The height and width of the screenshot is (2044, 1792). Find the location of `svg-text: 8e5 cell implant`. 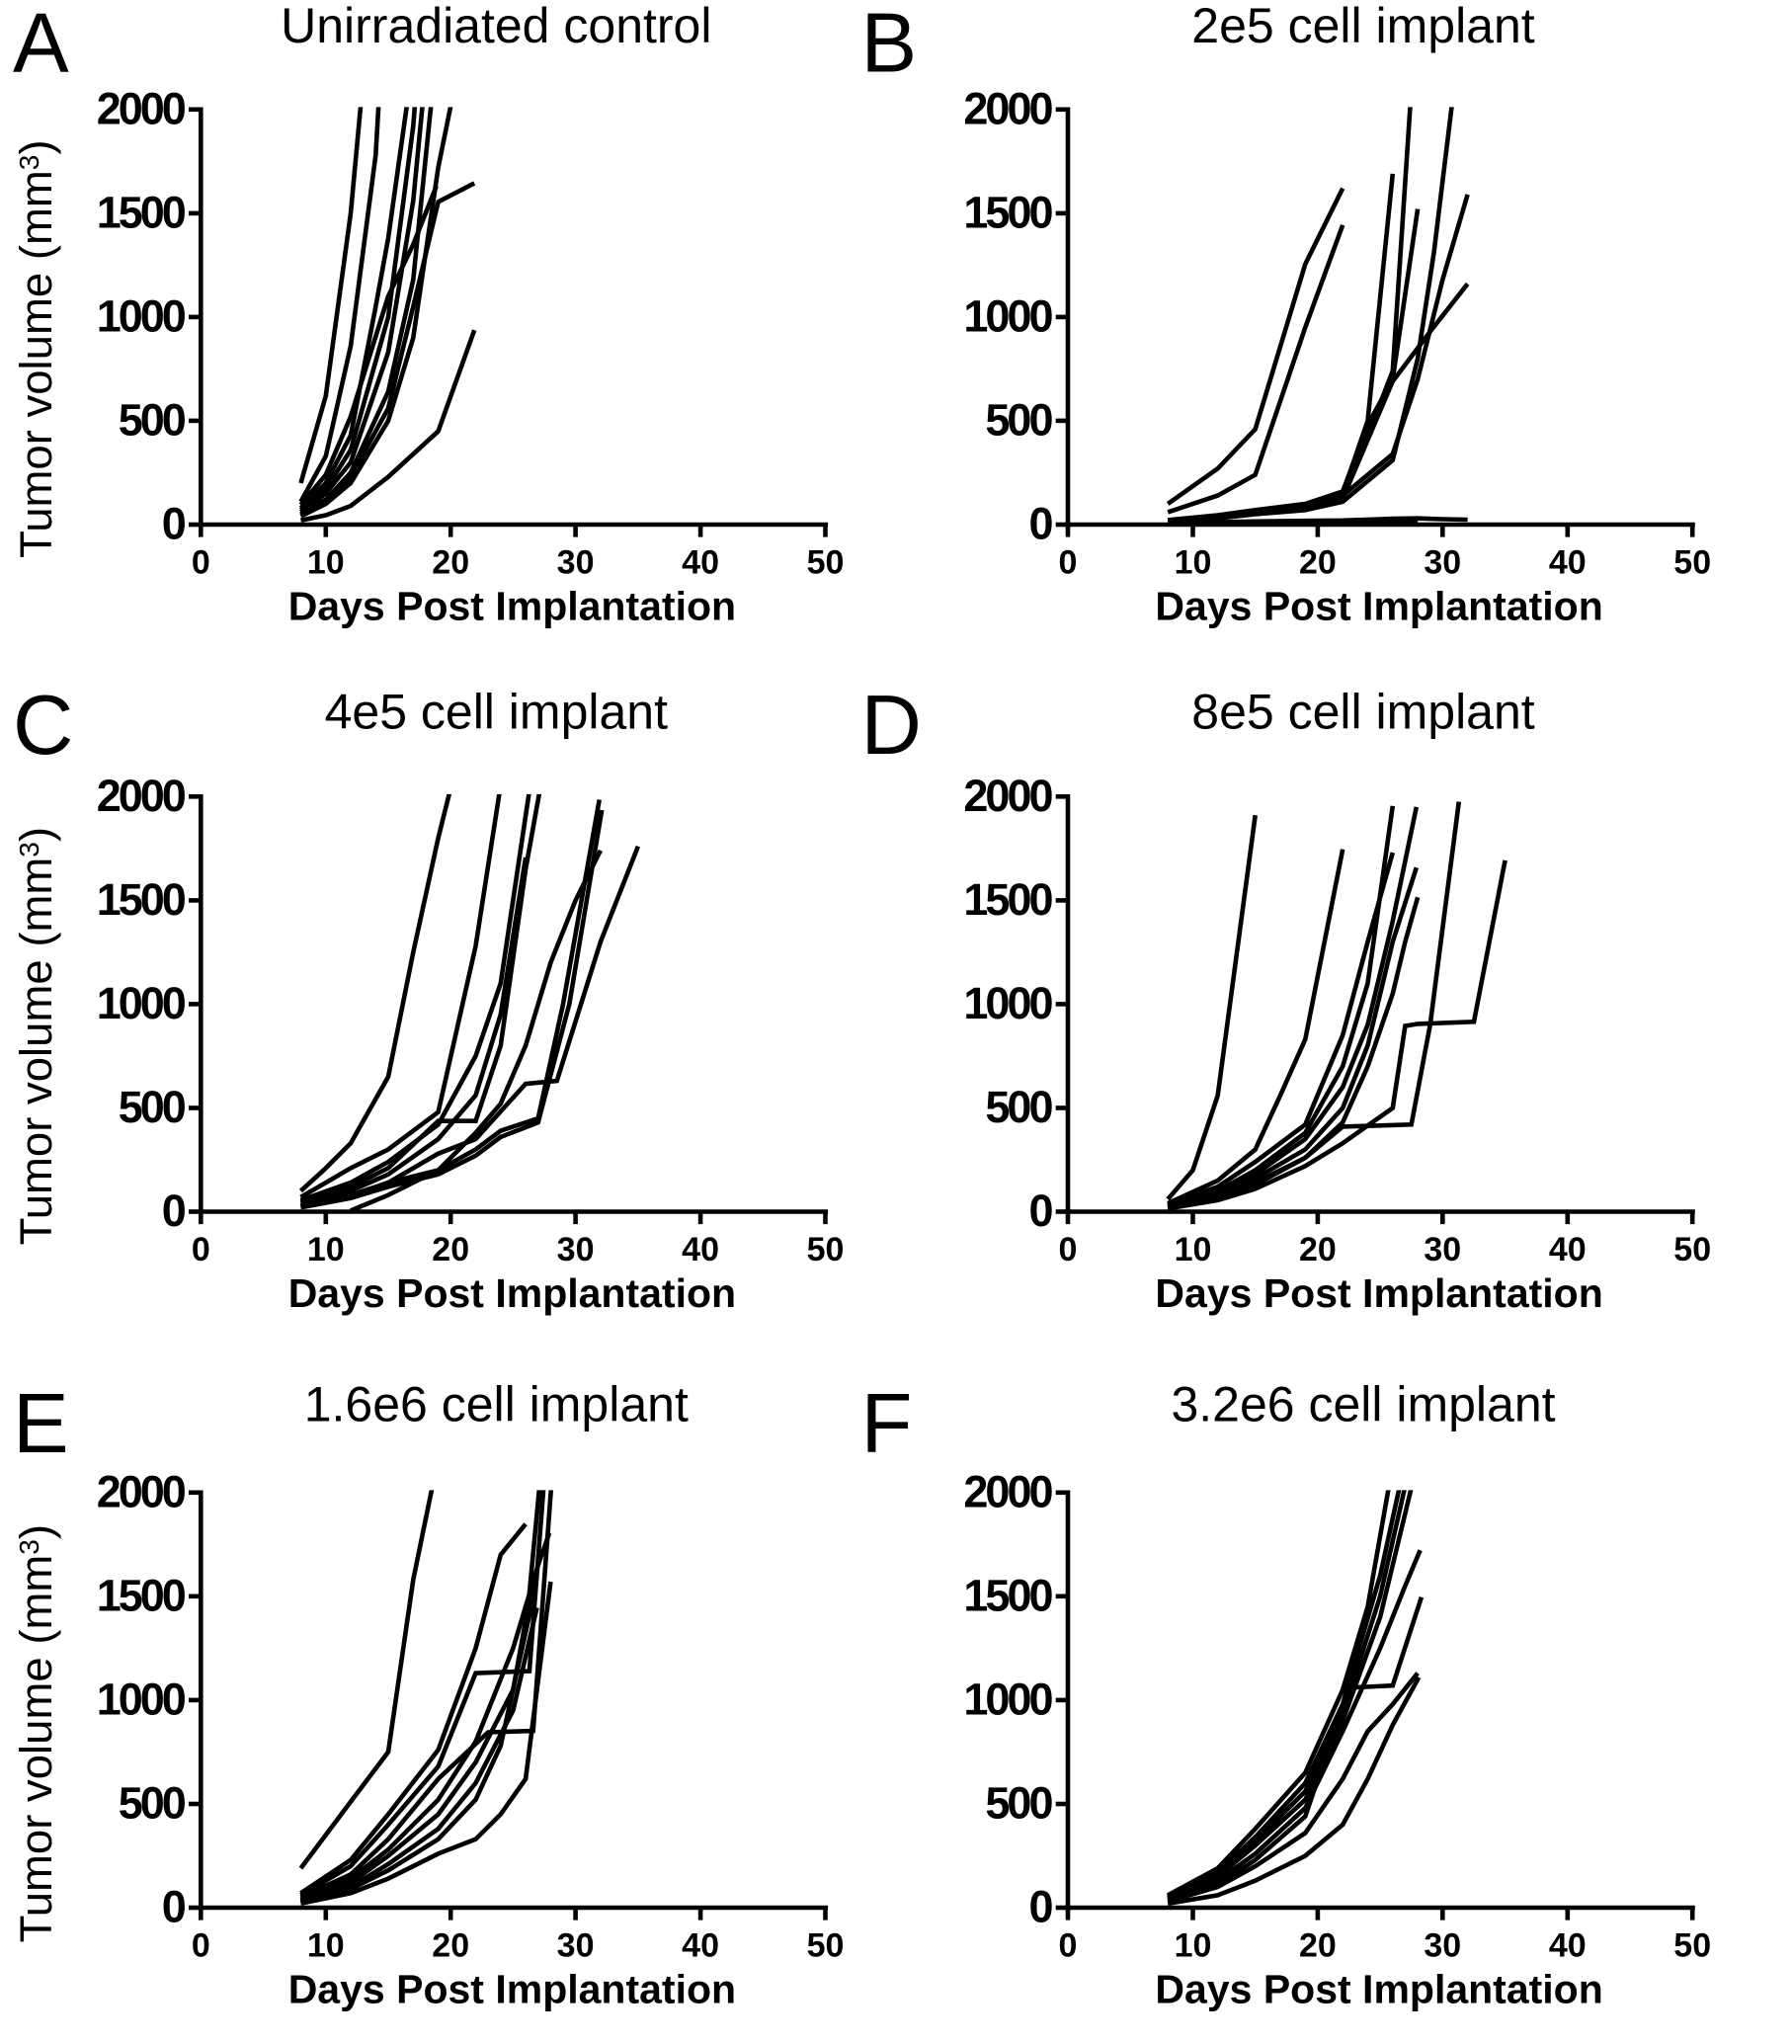

svg-text: 8e5 cell implant is located at coordinates (1363, 713).